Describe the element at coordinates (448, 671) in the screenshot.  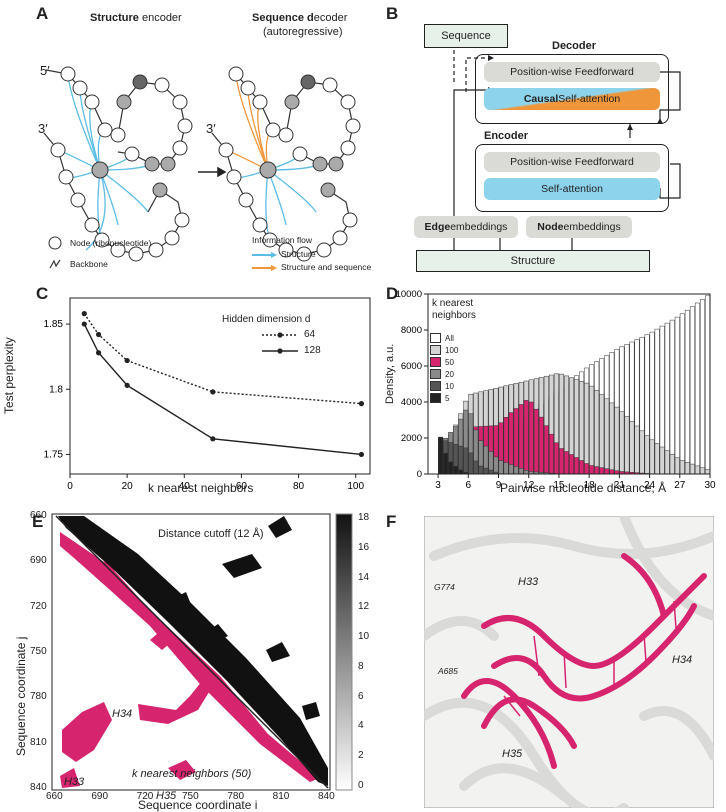
I see `label-a685: A685` at that location.